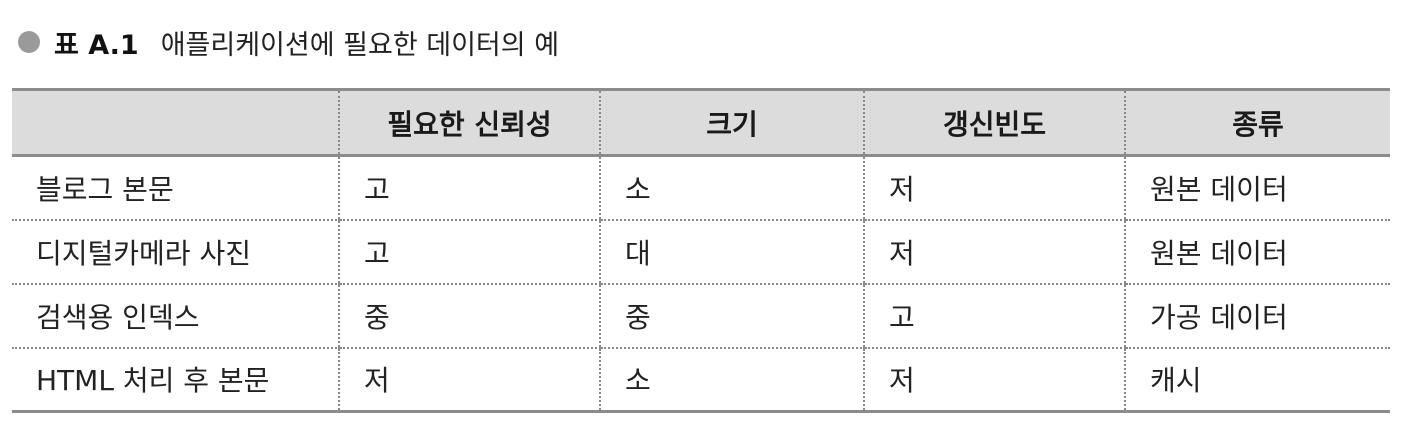 The height and width of the screenshot is (436, 1406). I want to click on table-cell: 블로그 본문, so click(175, 188).